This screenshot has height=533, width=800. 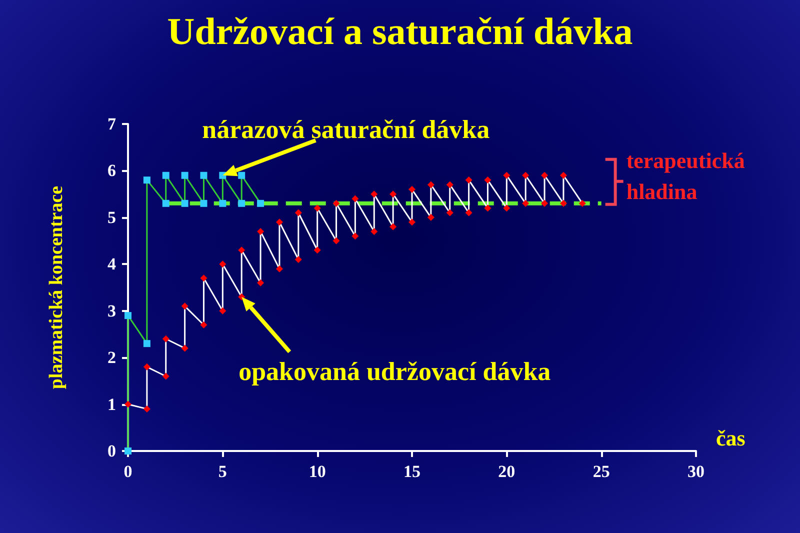 What do you see at coordinates (412, 471) in the screenshot?
I see `x-tick-label: 15` at bounding box center [412, 471].